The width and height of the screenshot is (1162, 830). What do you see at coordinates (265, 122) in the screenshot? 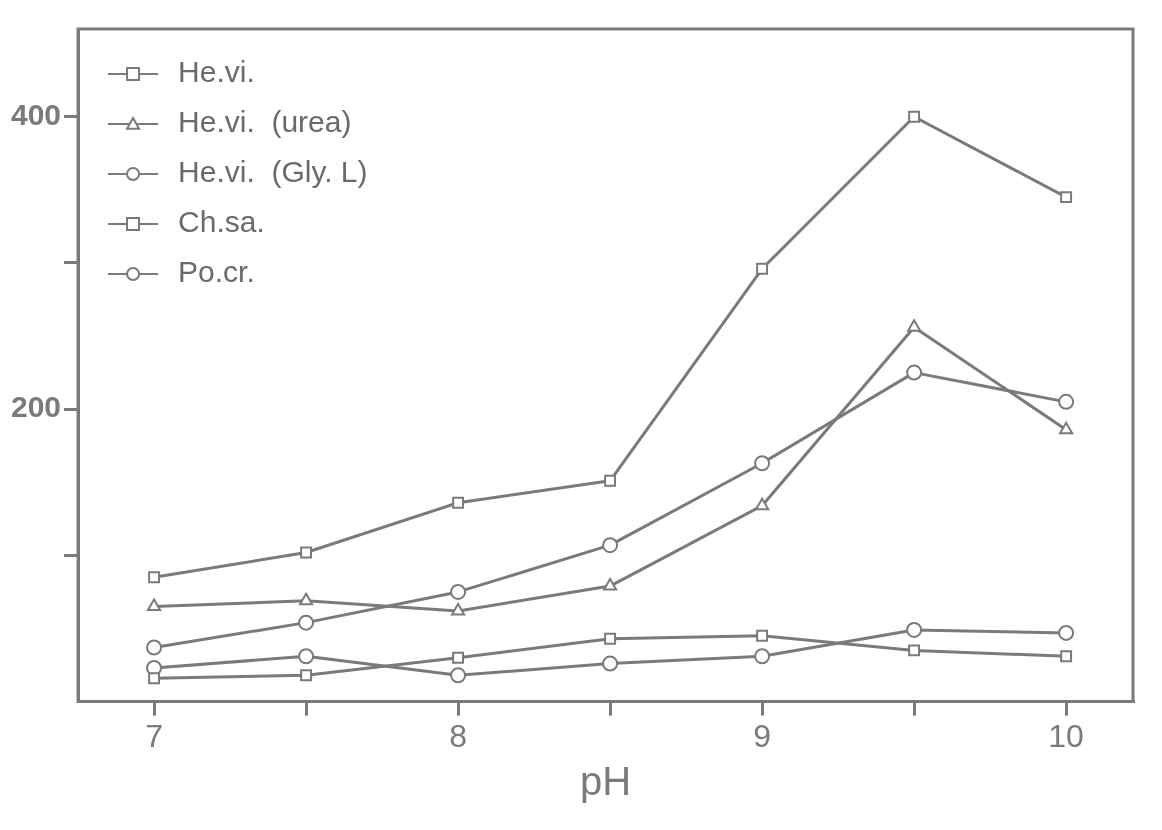
I see `legend-label: He.vi. (urea)` at bounding box center [265, 122].